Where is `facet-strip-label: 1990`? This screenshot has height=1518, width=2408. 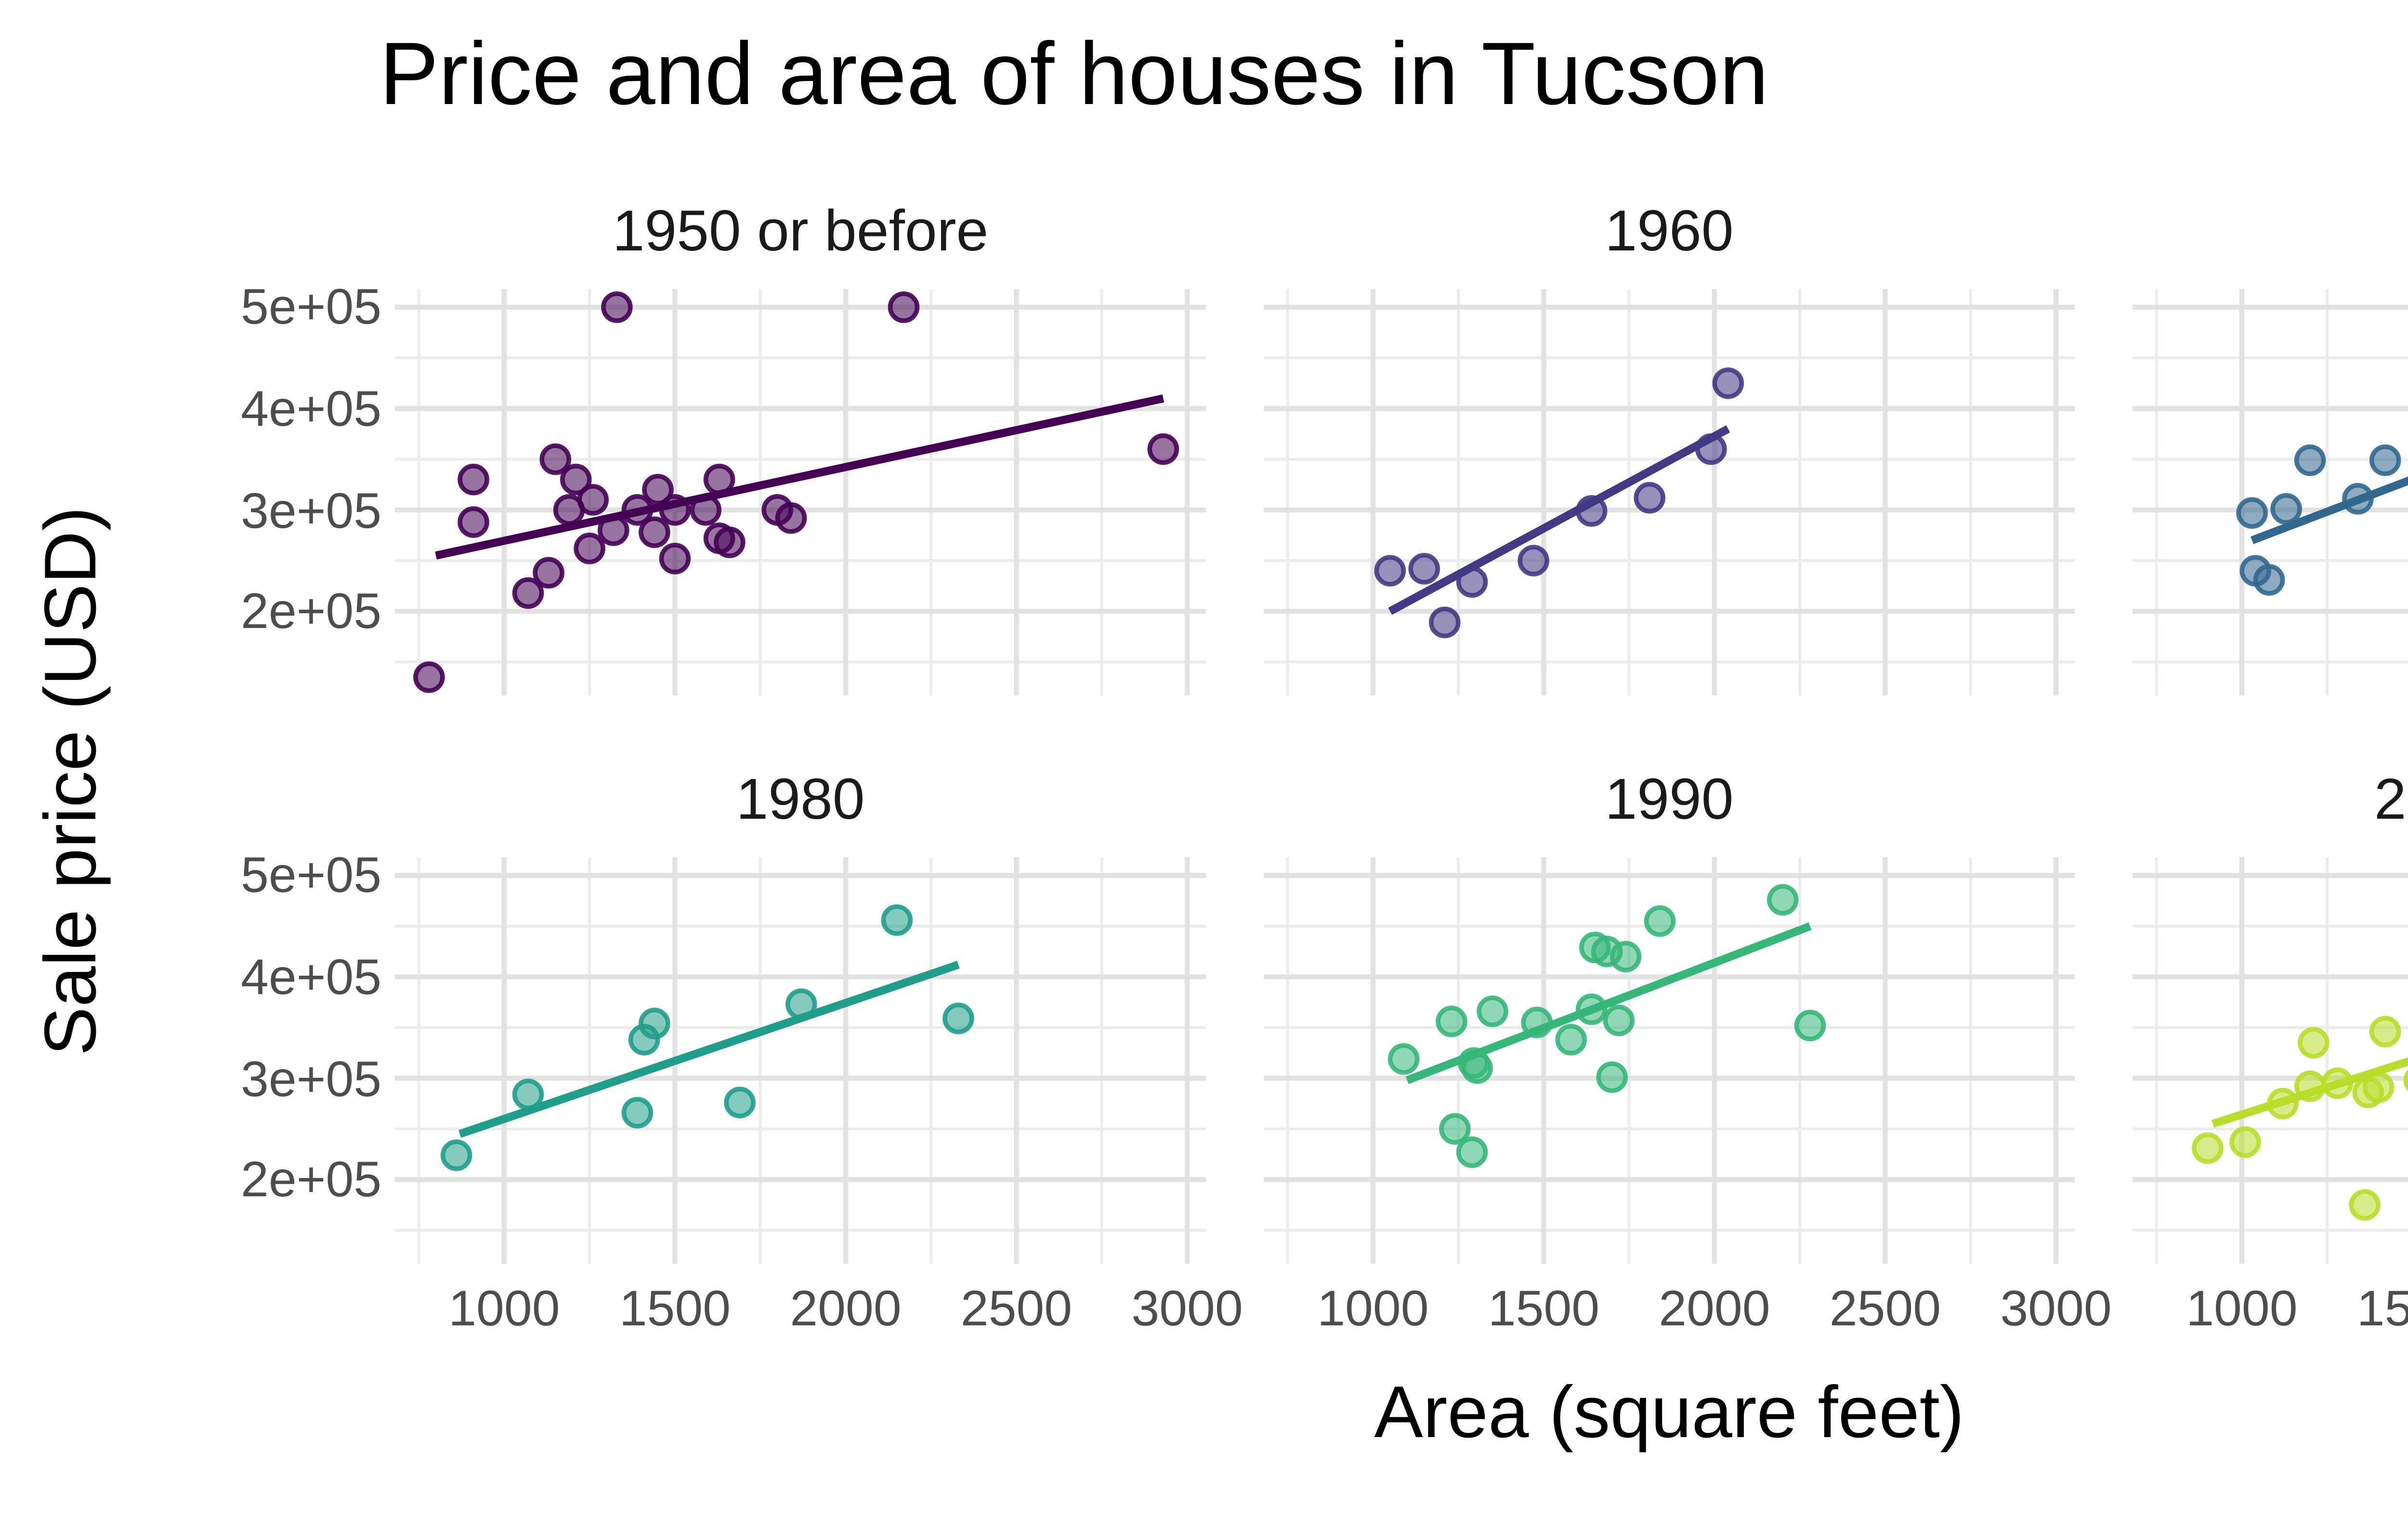
facet-strip-label: 1990 is located at coordinates (1669, 800).